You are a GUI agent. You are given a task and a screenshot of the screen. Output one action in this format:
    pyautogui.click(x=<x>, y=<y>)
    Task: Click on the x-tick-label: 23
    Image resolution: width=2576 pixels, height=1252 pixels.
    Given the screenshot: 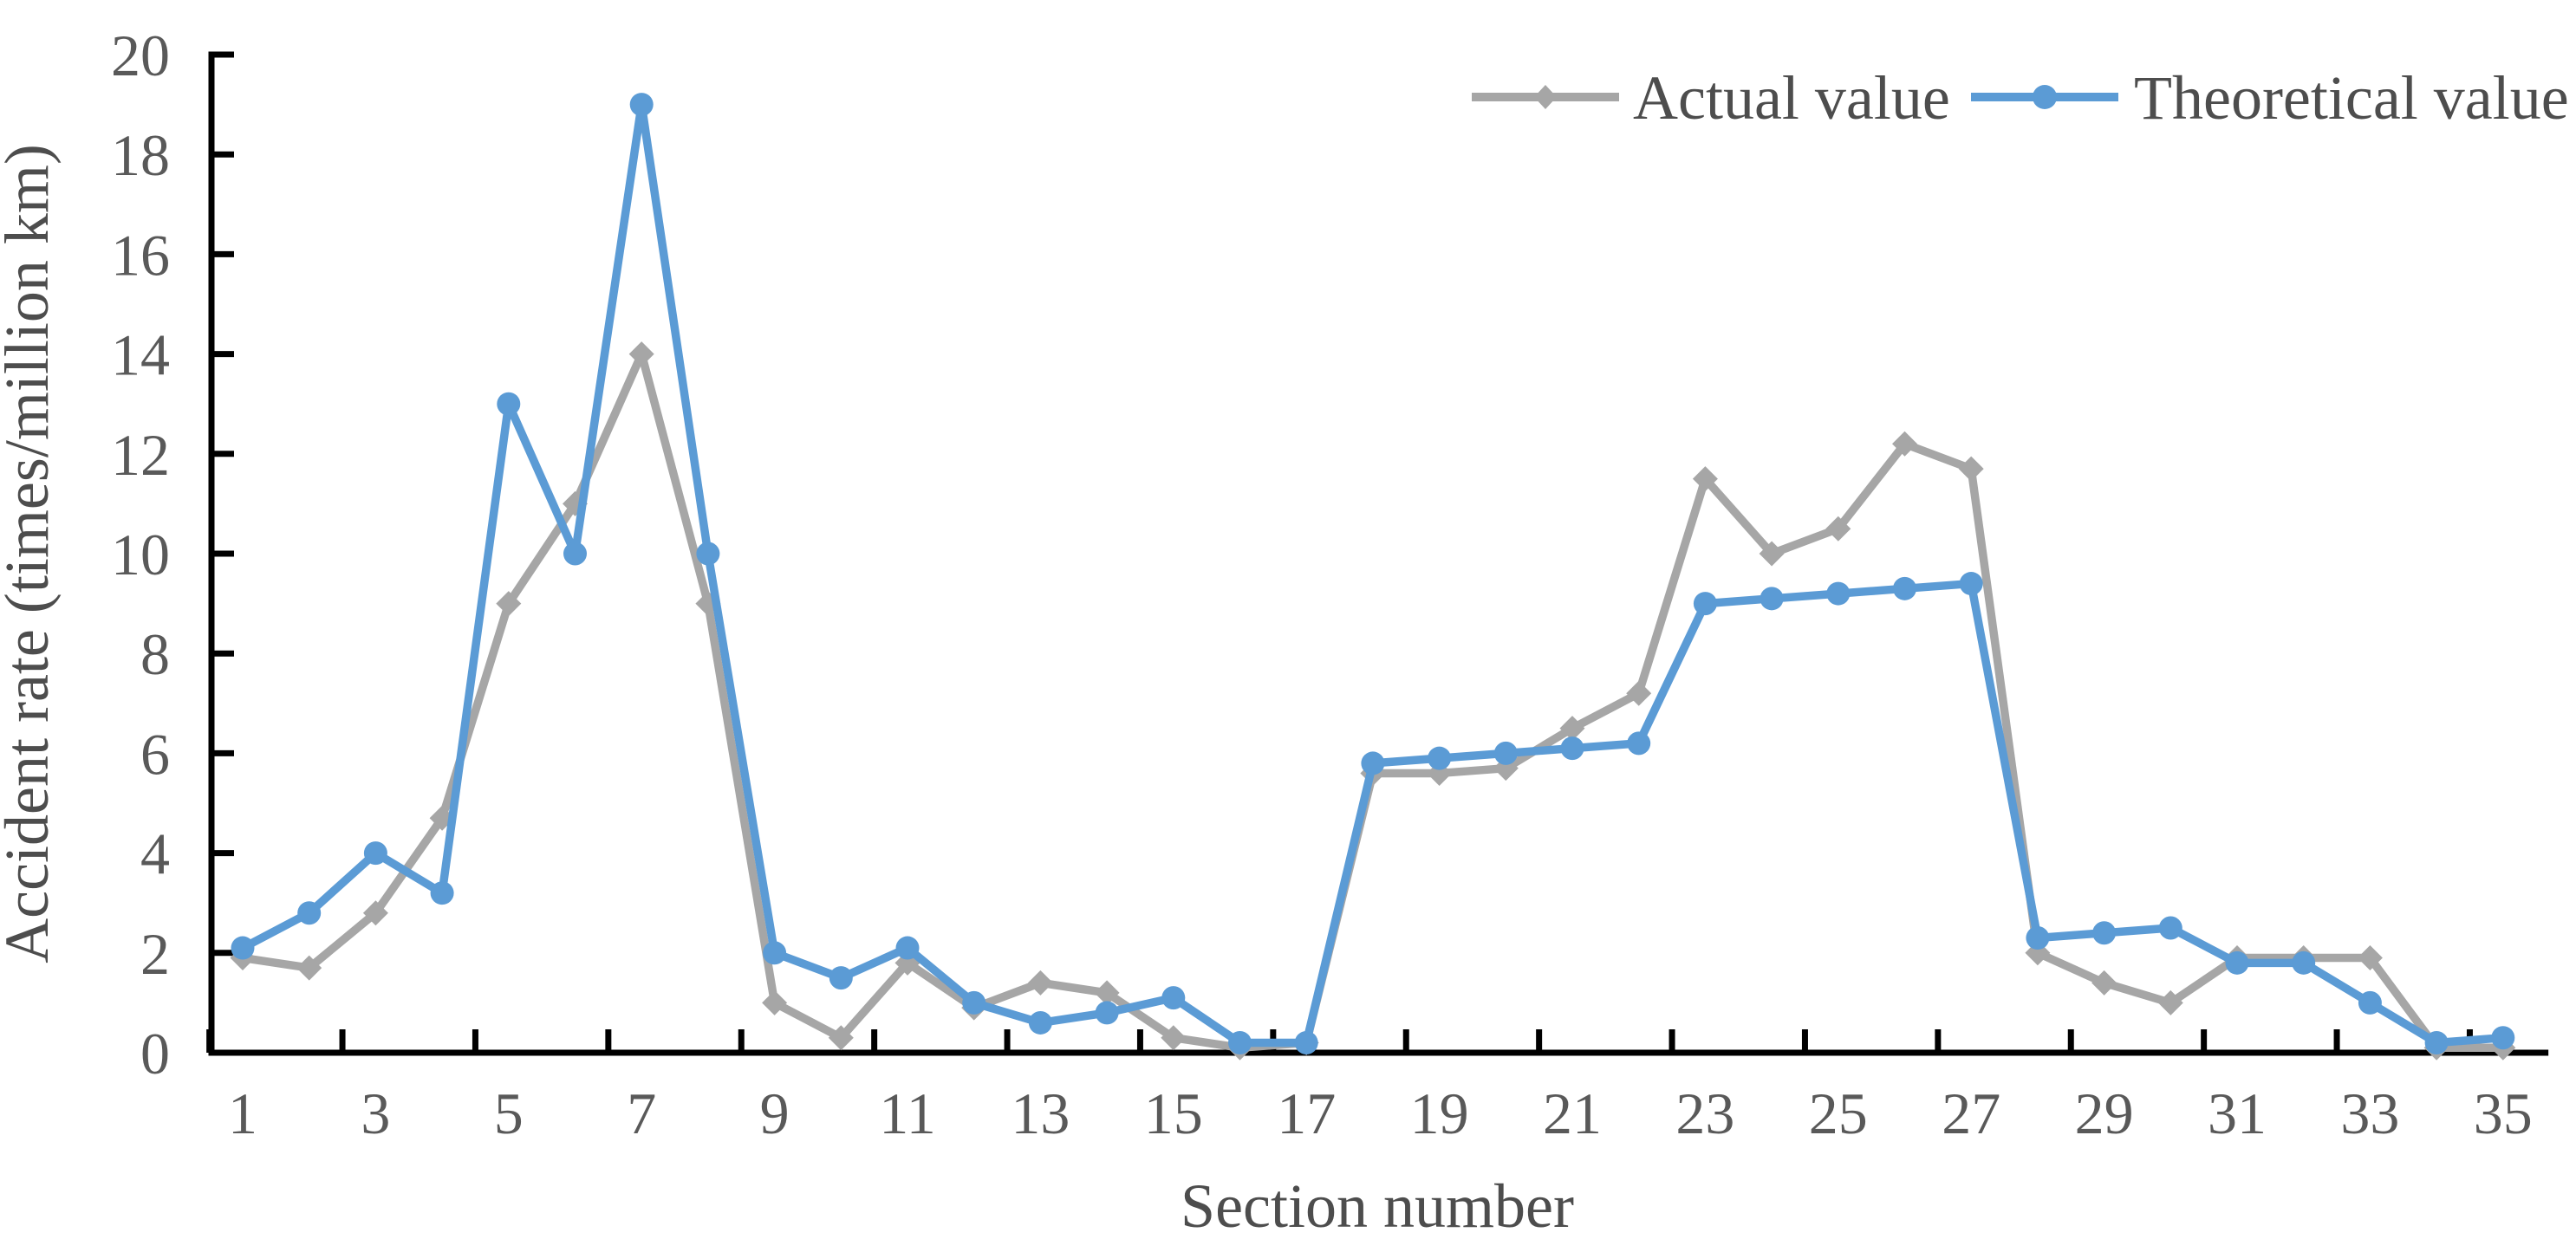 What is the action you would take?
    pyautogui.click(x=1704, y=1113)
    